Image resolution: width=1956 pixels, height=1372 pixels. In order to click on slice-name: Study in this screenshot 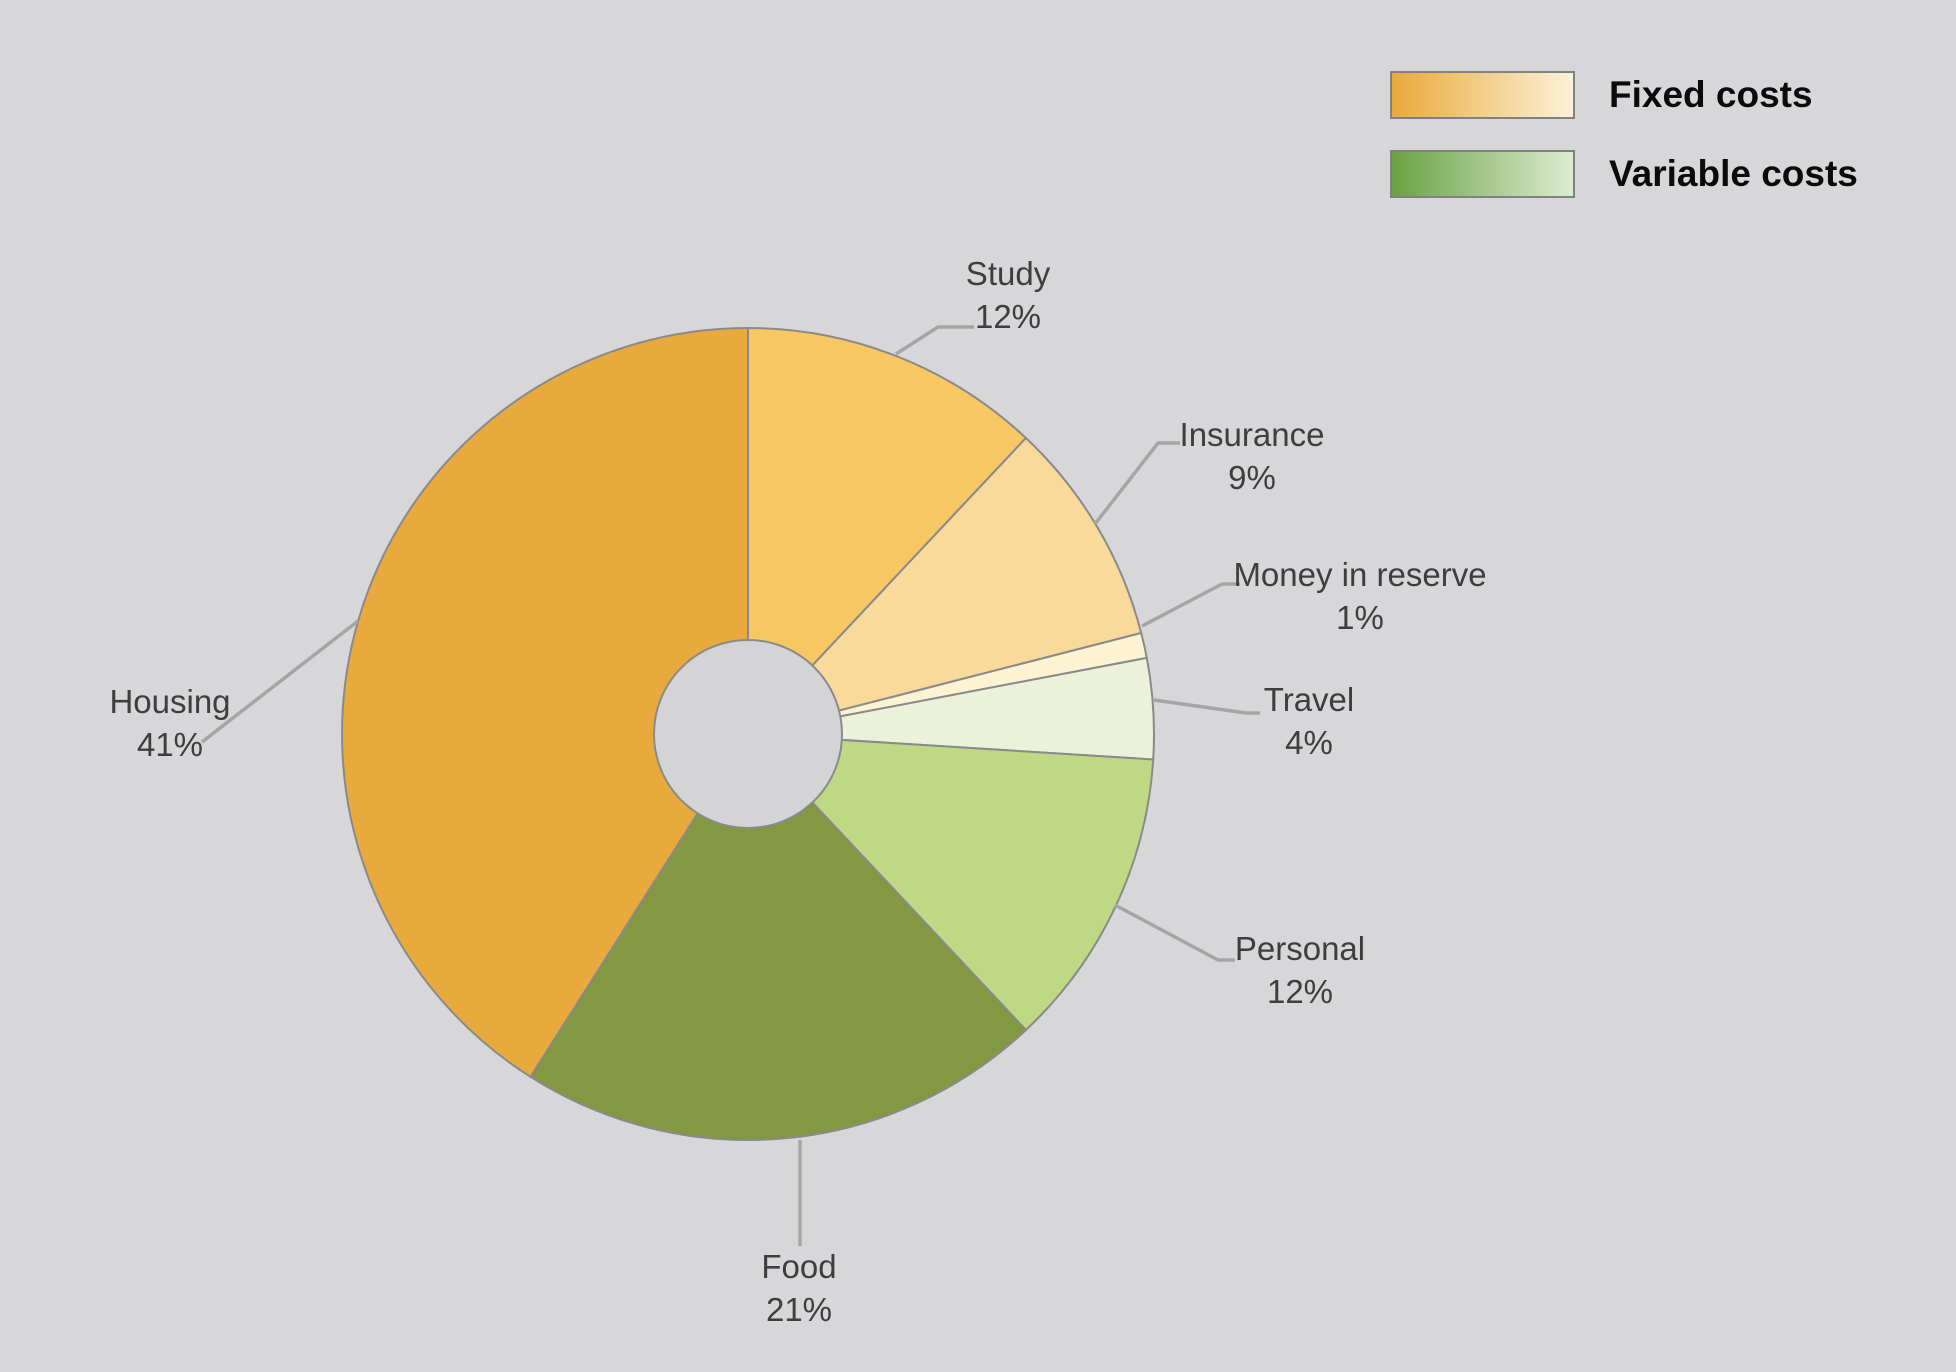, I will do `click(1008, 273)`.